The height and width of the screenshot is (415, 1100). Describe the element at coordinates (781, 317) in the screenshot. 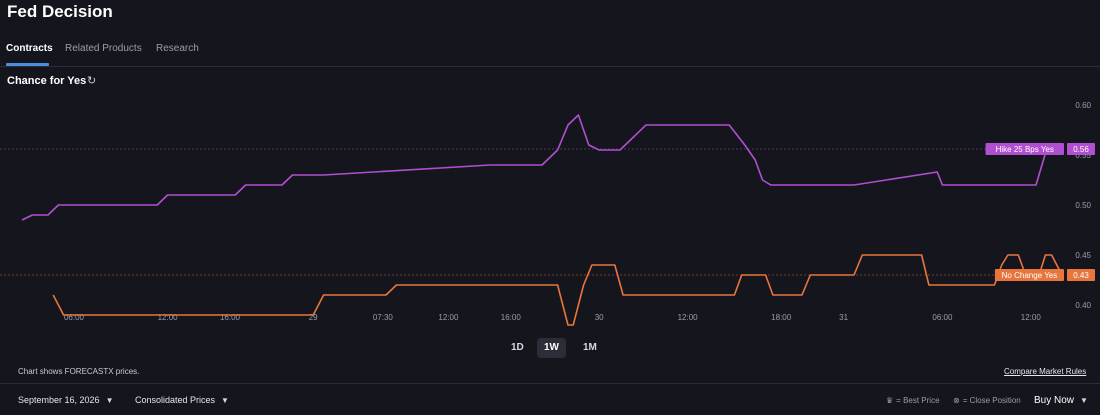

I see `x-tick-label: 18:00` at that location.